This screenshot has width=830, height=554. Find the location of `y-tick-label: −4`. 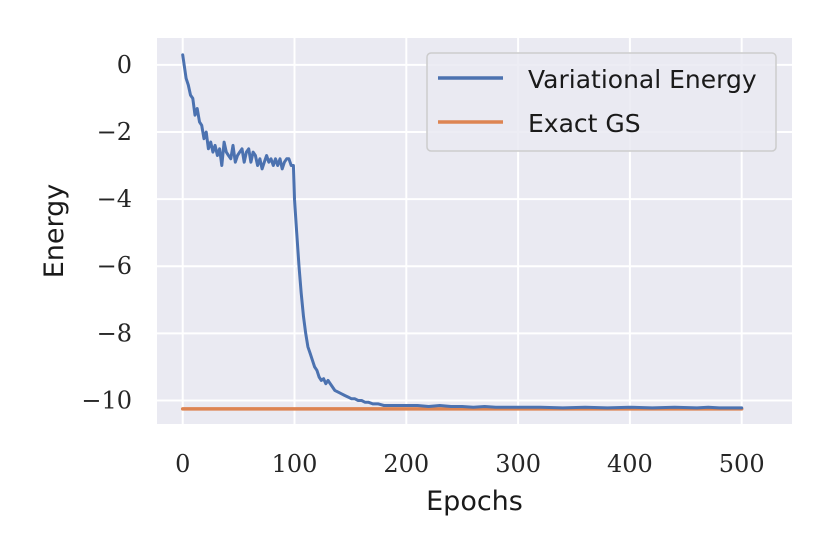

y-tick-label: −4 is located at coordinates (114, 199).